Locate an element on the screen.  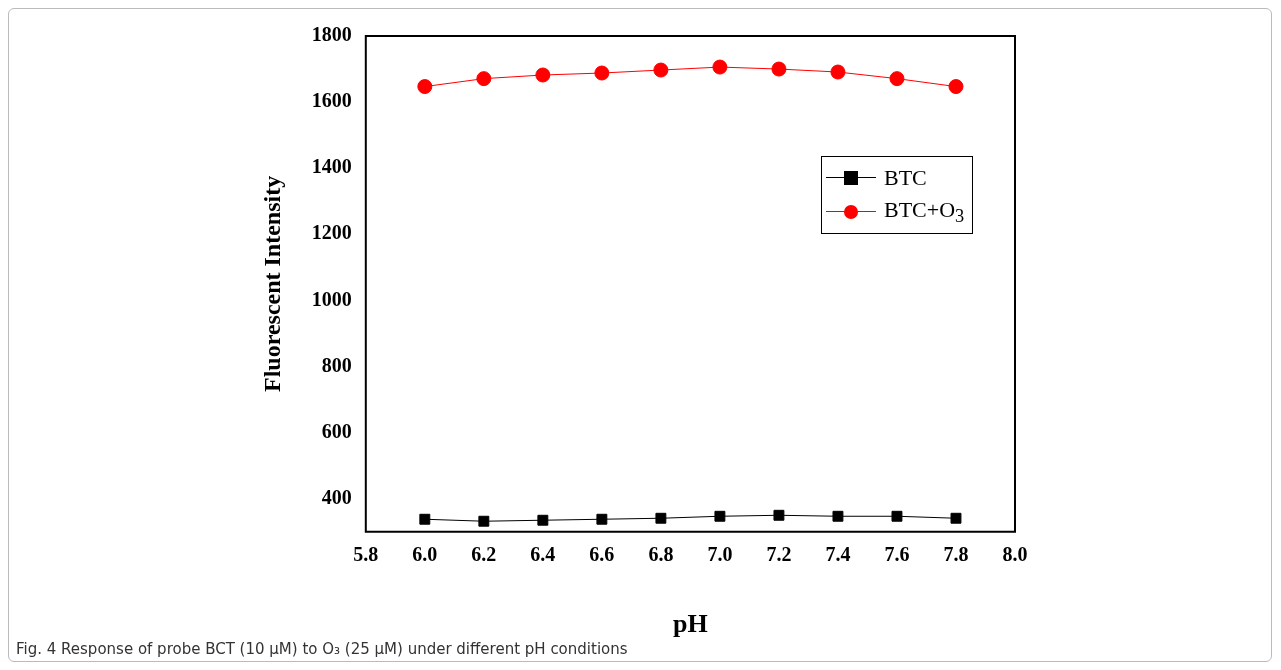
x-tick-label: 6.0 is located at coordinates (425, 553).